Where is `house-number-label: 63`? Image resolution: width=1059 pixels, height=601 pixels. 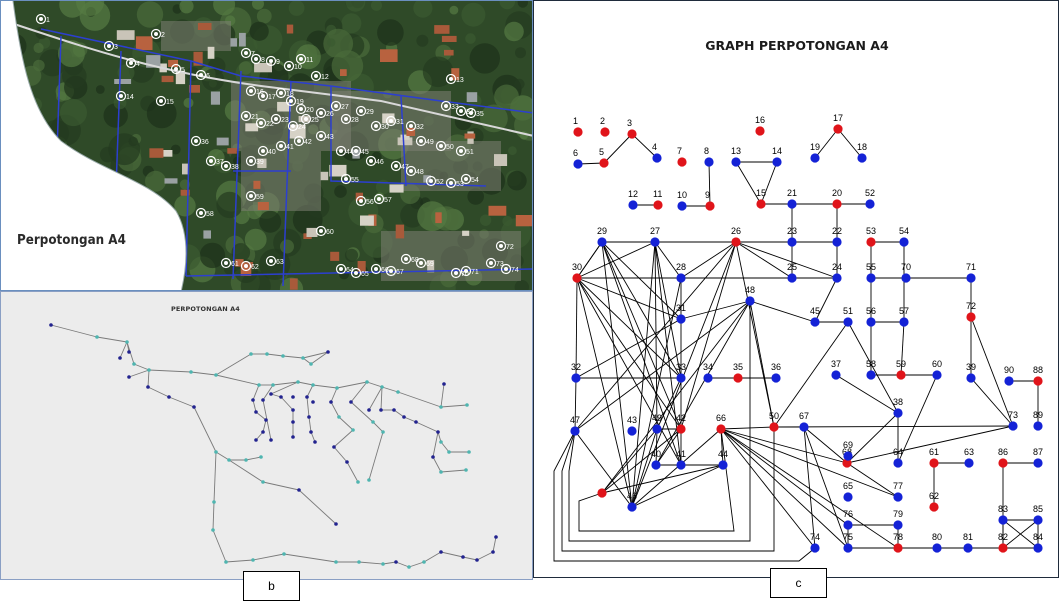
house-number-label: 63 is located at coordinates (280, 262).